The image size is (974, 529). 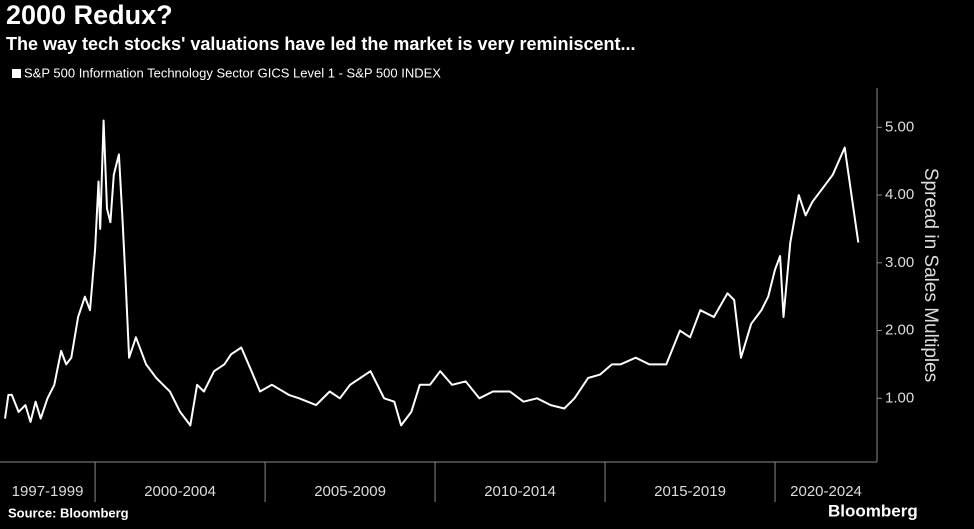 I want to click on y-tick-label: 1.00, so click(x=899, y=397).